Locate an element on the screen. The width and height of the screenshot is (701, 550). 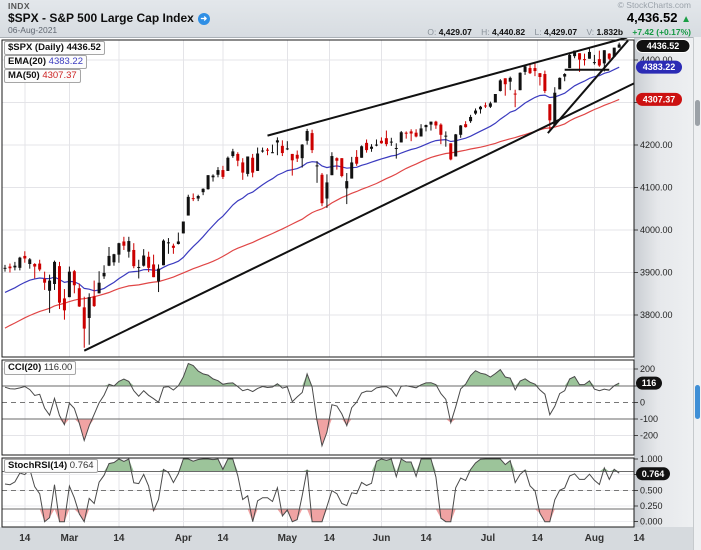
trendline is located at coordinates (447, 86).